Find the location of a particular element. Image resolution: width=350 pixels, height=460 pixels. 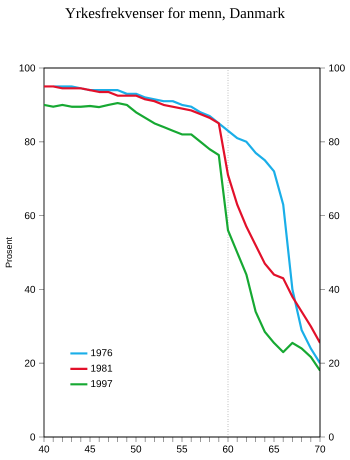

legend-label: 1976 is located at coordinates (101, 352).